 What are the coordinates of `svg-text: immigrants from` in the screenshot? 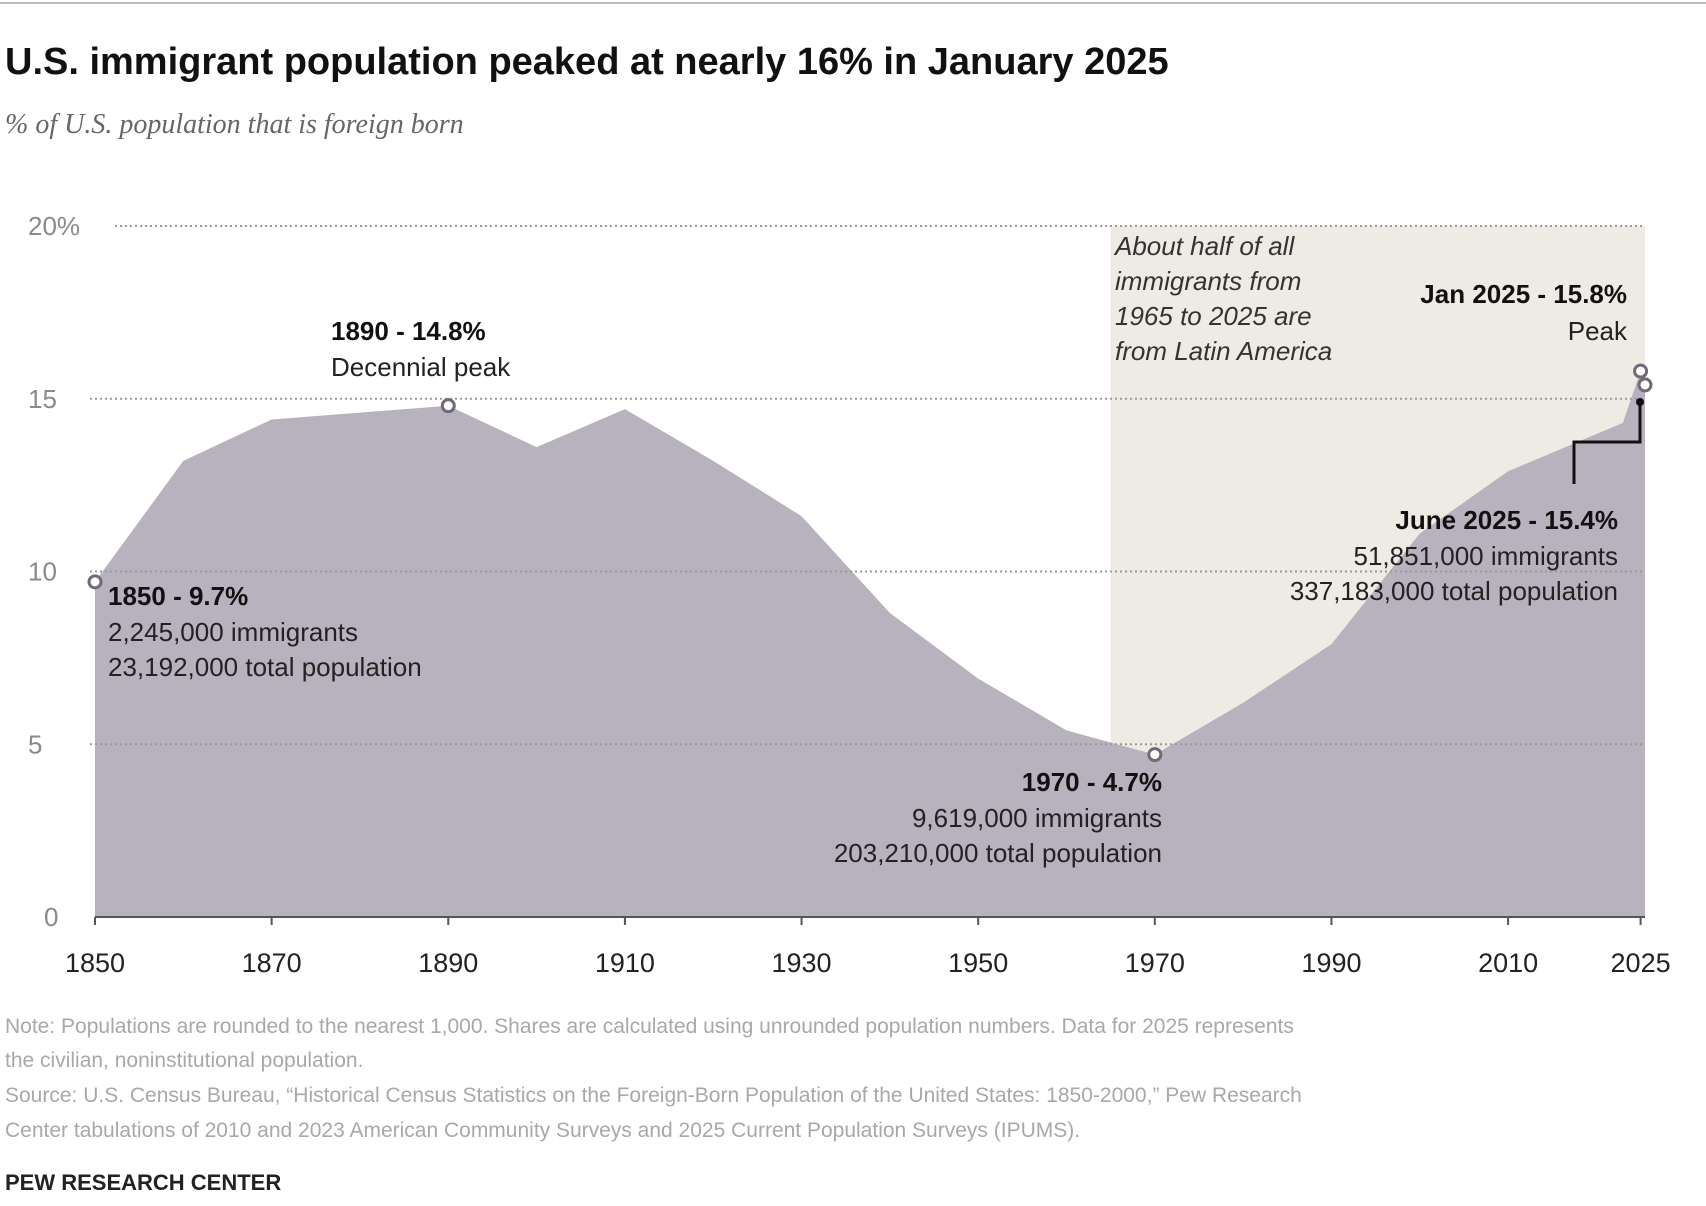 It's located at (1208, 281).